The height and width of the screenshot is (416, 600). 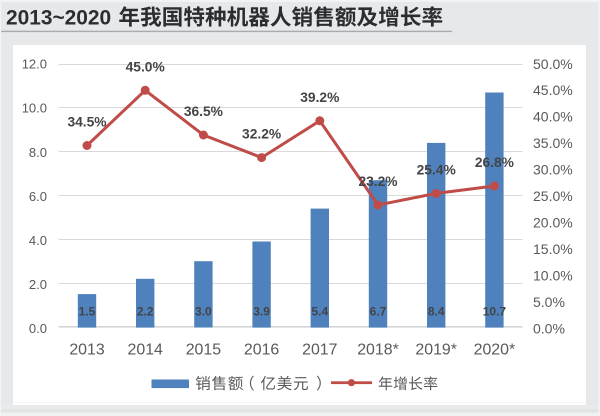 What do you see at coordinates (38, 152) in the screenshot?
I see `svg-text: 8.0` at bounding box center [38, 152].